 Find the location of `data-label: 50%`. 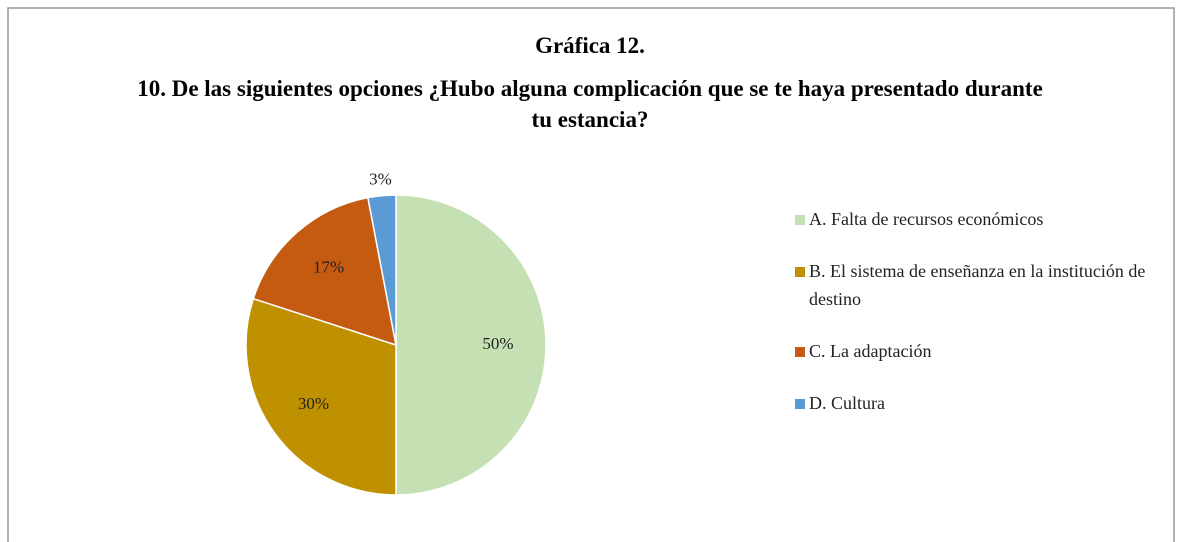

data-label: 50% is located at coordinates (497, 343).